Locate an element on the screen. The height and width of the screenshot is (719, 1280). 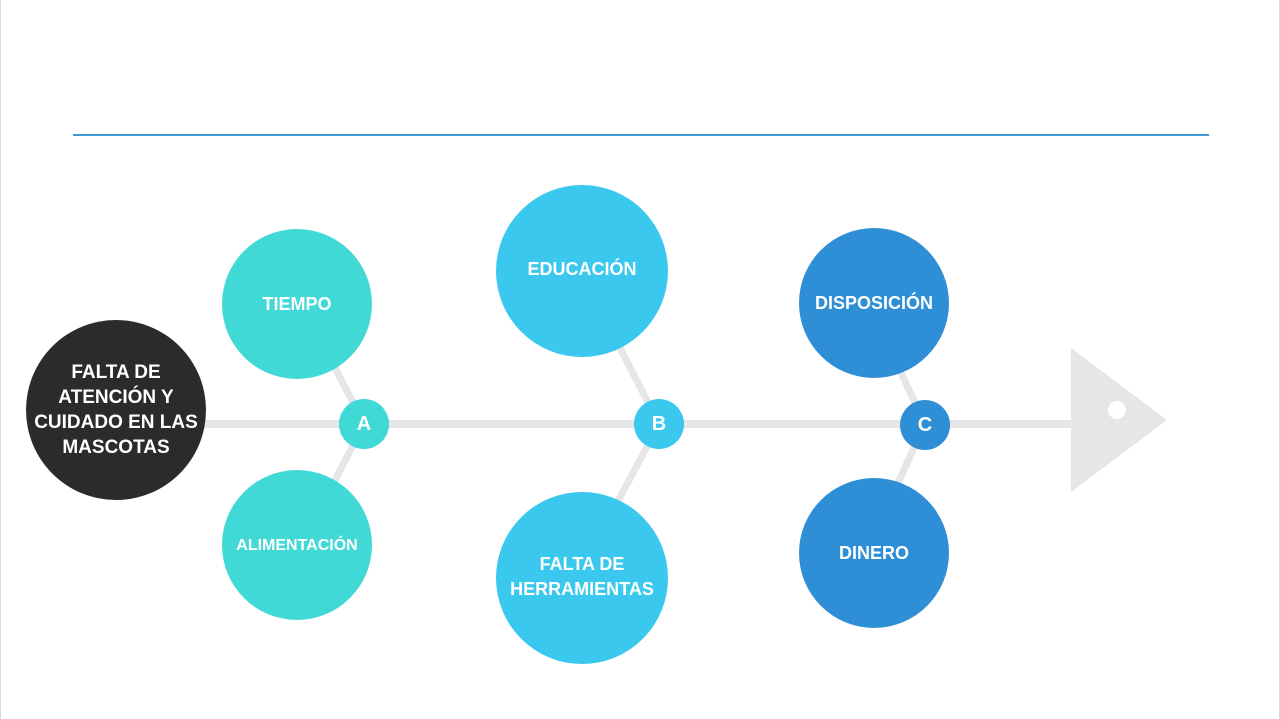
node-a: A is located at coordinates (364, 424).